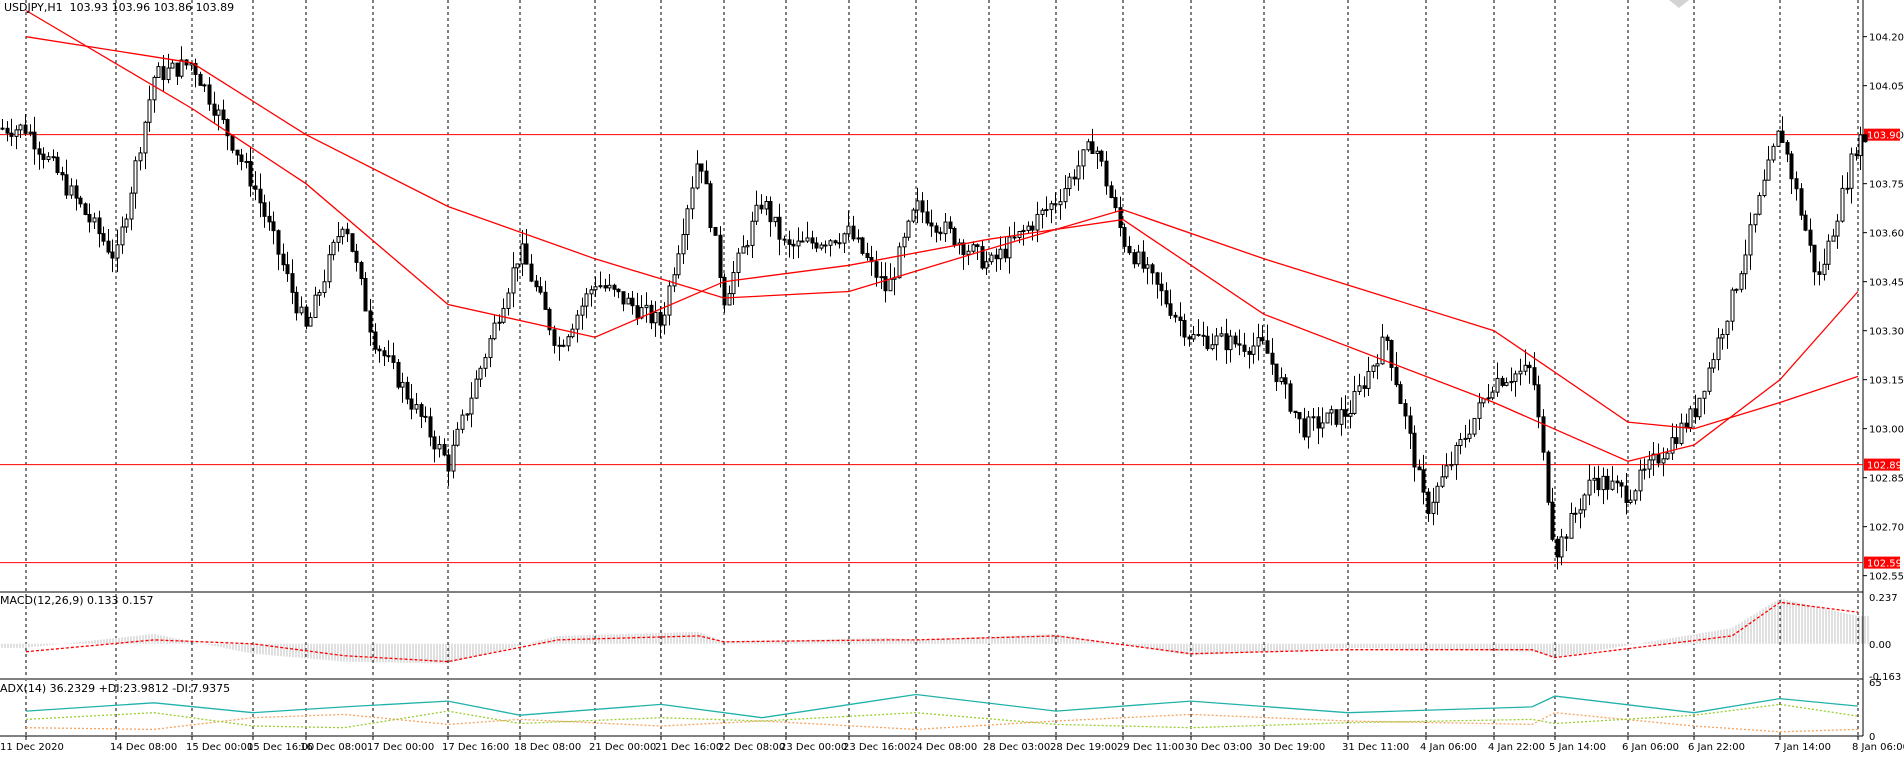  What do you see at coordinates (943, 747) in the screenshot?
I see `x-tick-label: 24 Dec 08:00` at bounding box center [943, 747].